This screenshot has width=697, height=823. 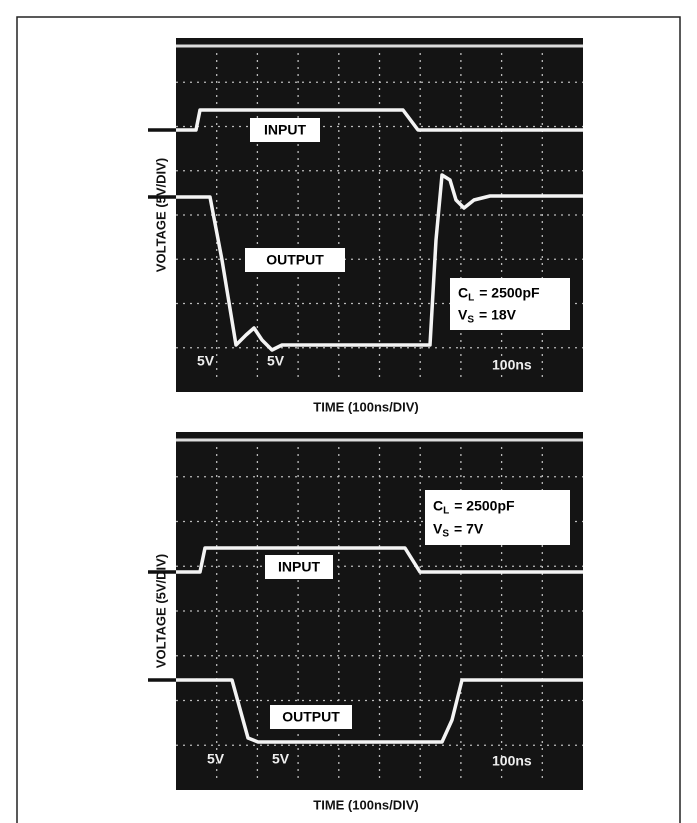 What do you see at coordinates (469, 528) in the screenshot?
I see `supply-value: = 7V` at bounding box center [469, 528].